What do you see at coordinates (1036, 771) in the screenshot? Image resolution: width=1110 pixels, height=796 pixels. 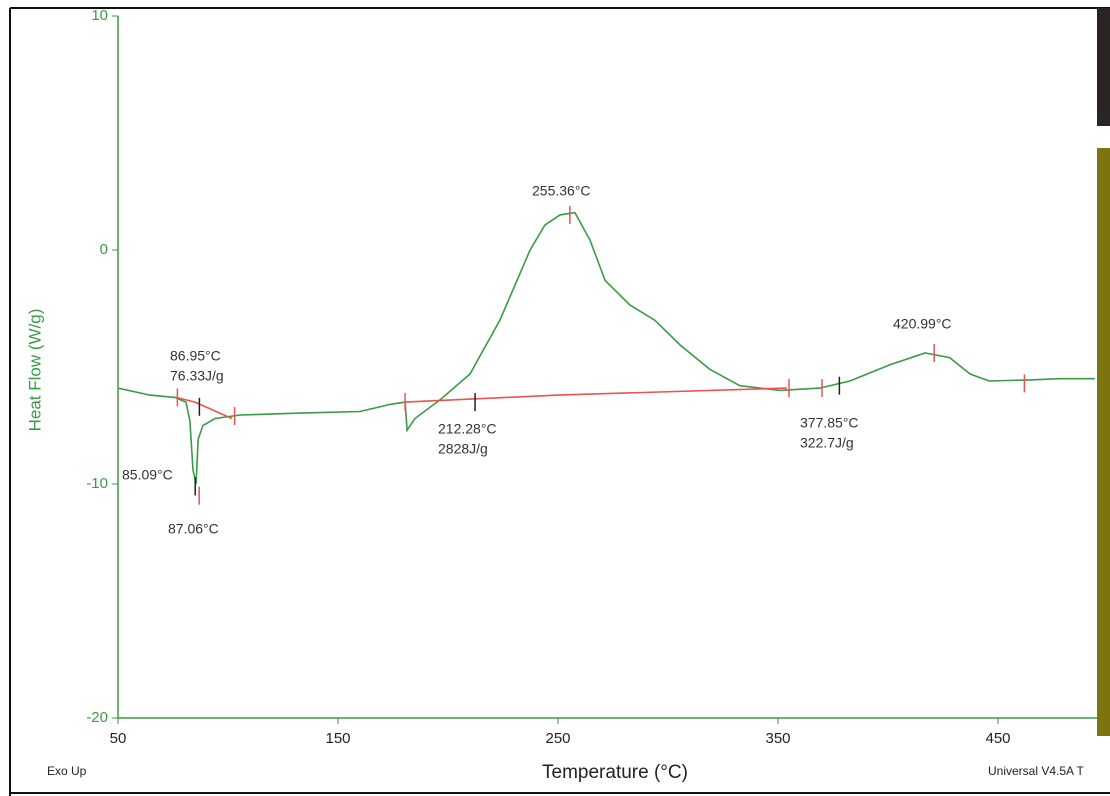 I see `footer-right: Universal V4.5A T` at bounding box center [1036, 771].